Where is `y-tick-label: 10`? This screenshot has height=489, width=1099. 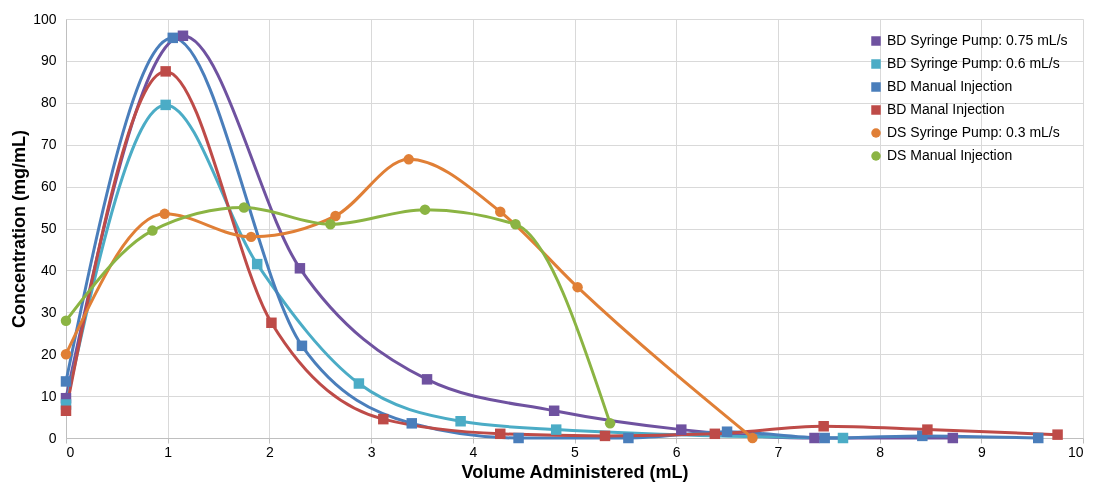
y-tick-label: 10 is located at coordinates (48, 395).